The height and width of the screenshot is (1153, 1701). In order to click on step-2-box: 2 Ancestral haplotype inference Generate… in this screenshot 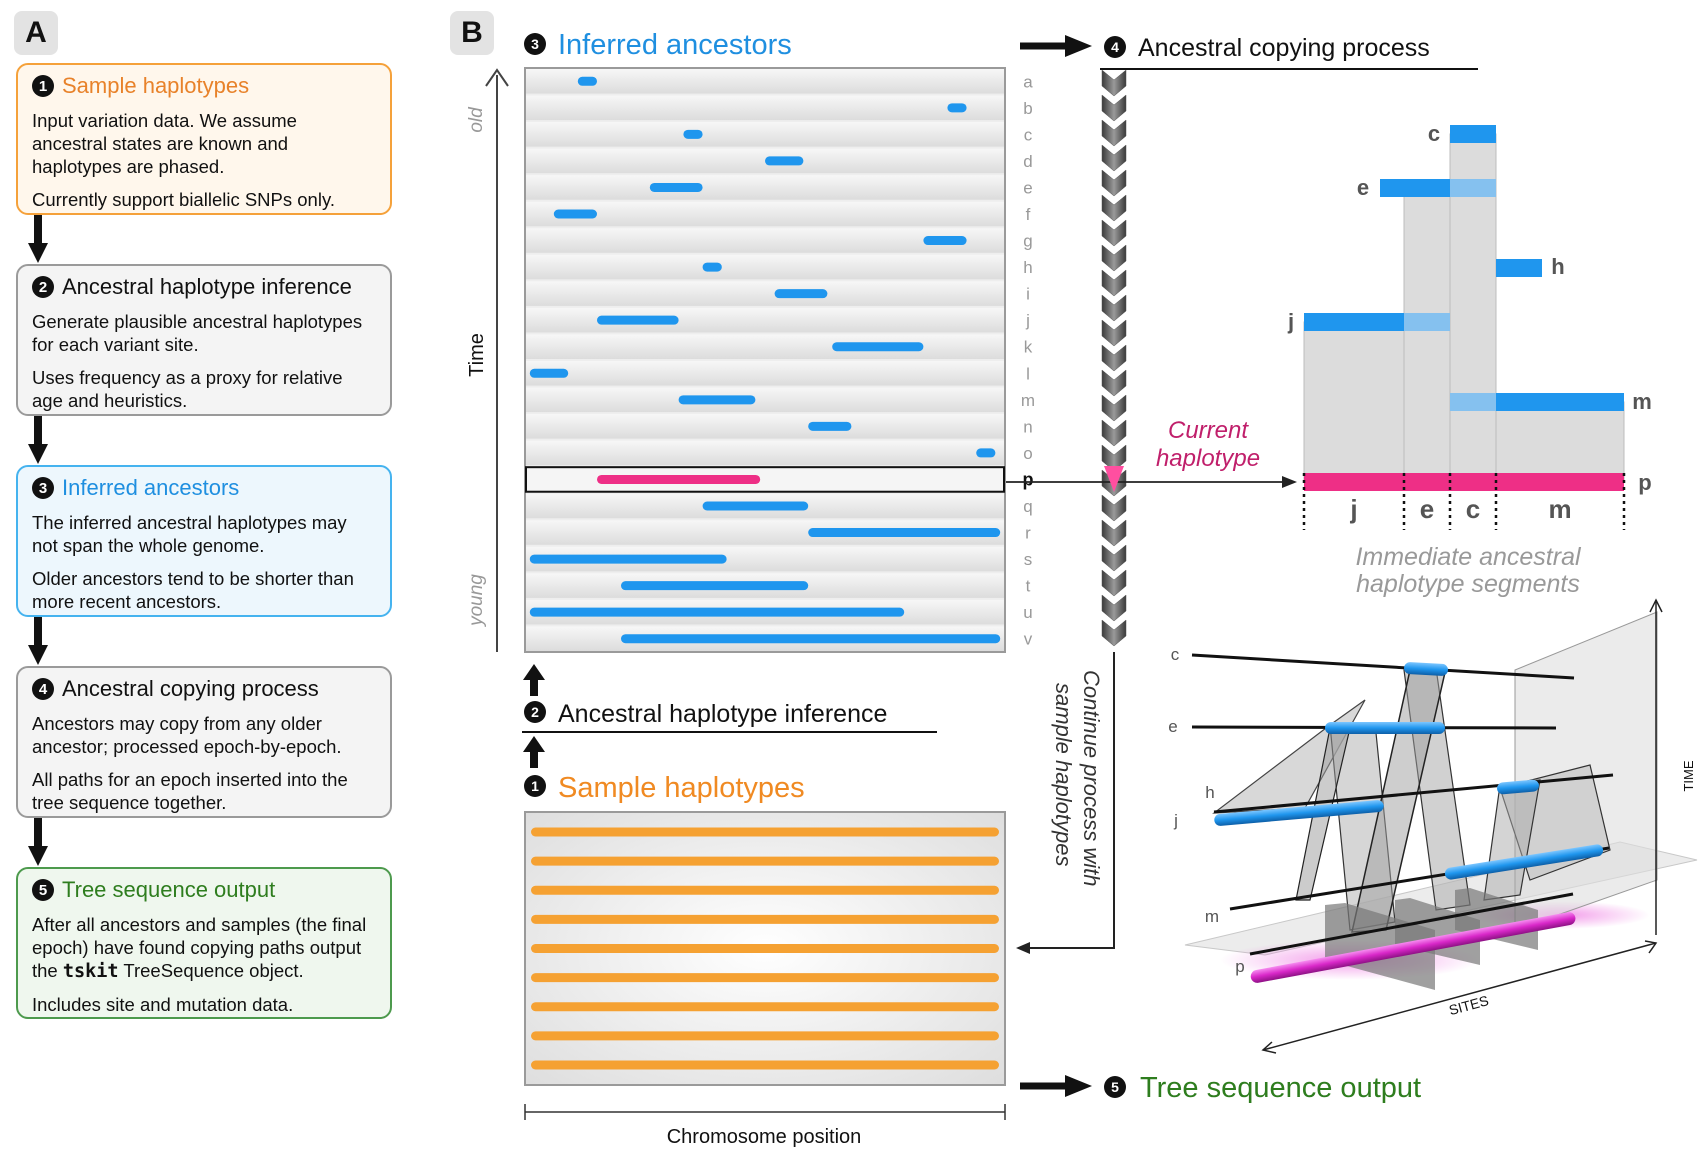, I will do `click(204, 340)`.